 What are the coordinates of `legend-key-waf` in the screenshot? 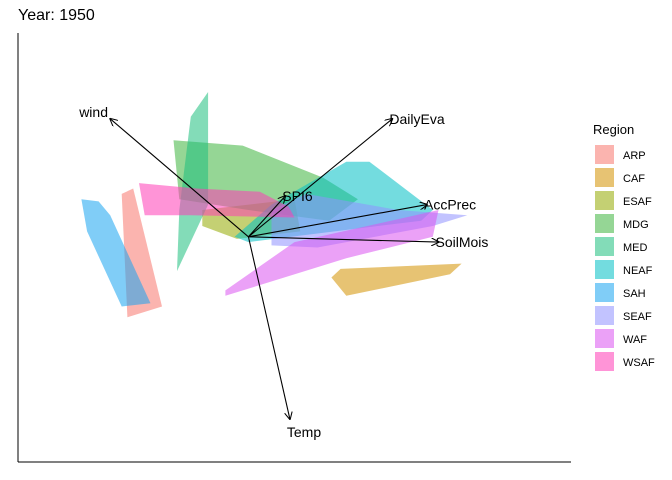 It's located at (604, 338).